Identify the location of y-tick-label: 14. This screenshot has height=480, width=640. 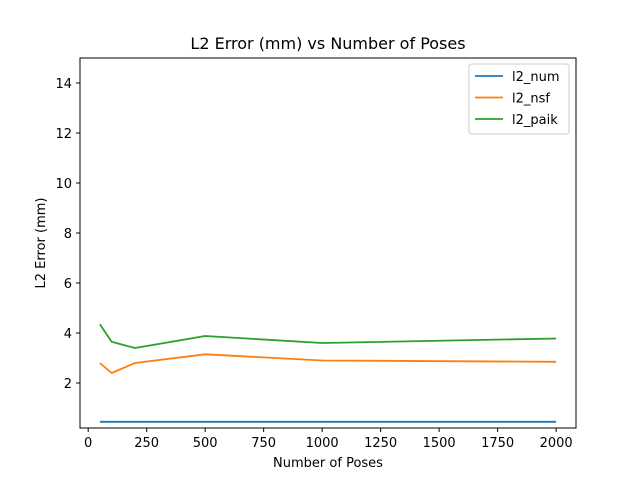
(63, 84).